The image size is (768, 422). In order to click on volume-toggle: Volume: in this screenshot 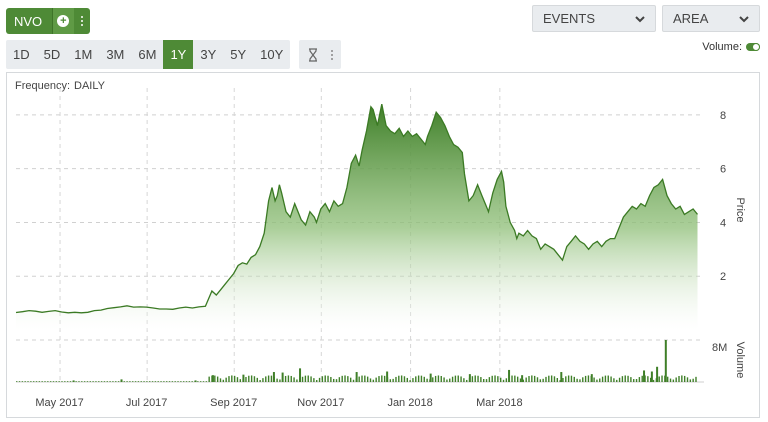, I will do `click(731, 47)`.